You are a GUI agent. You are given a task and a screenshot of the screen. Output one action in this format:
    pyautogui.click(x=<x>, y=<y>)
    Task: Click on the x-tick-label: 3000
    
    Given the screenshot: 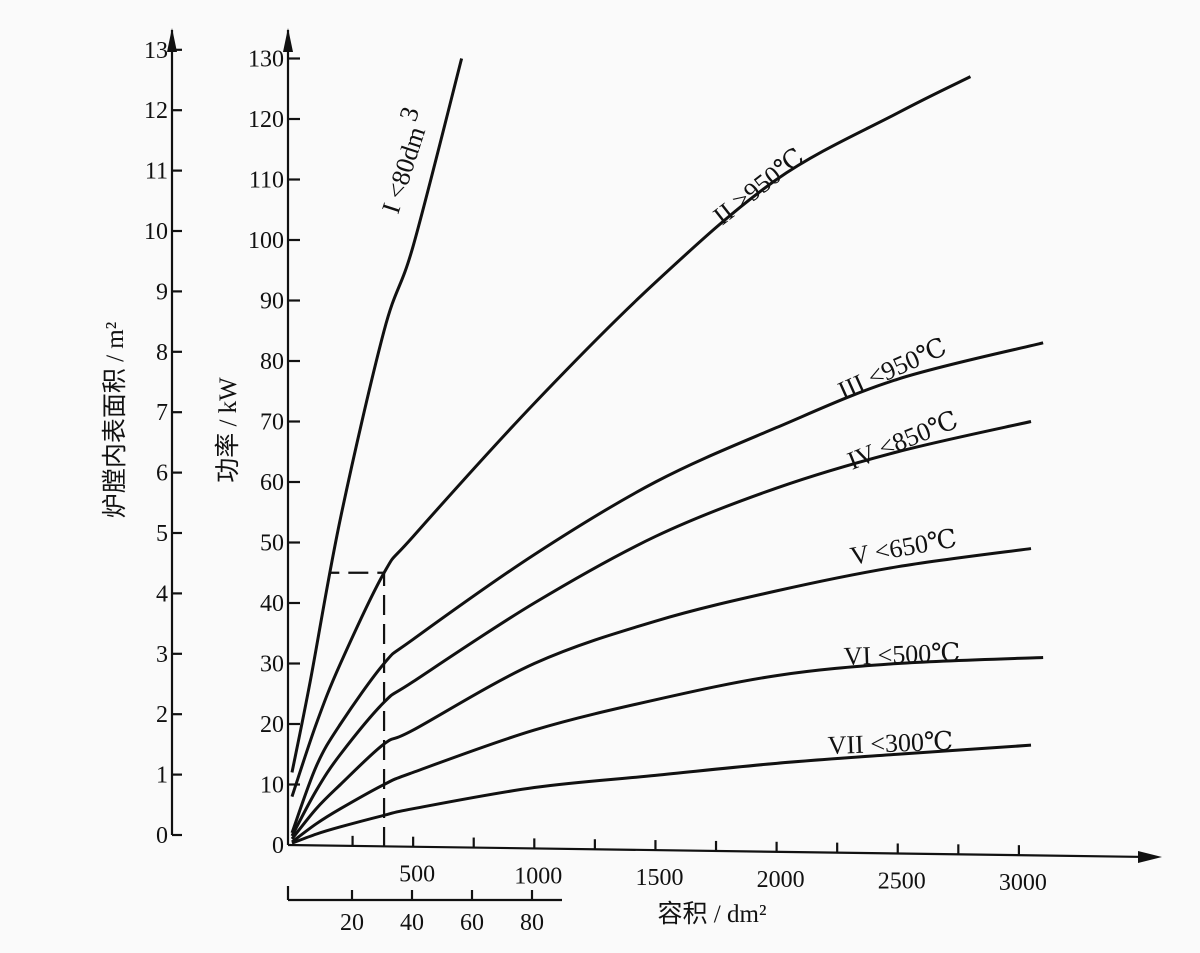 What is the action you would take?
    pyautogui.click(x=1023, y=883)
    